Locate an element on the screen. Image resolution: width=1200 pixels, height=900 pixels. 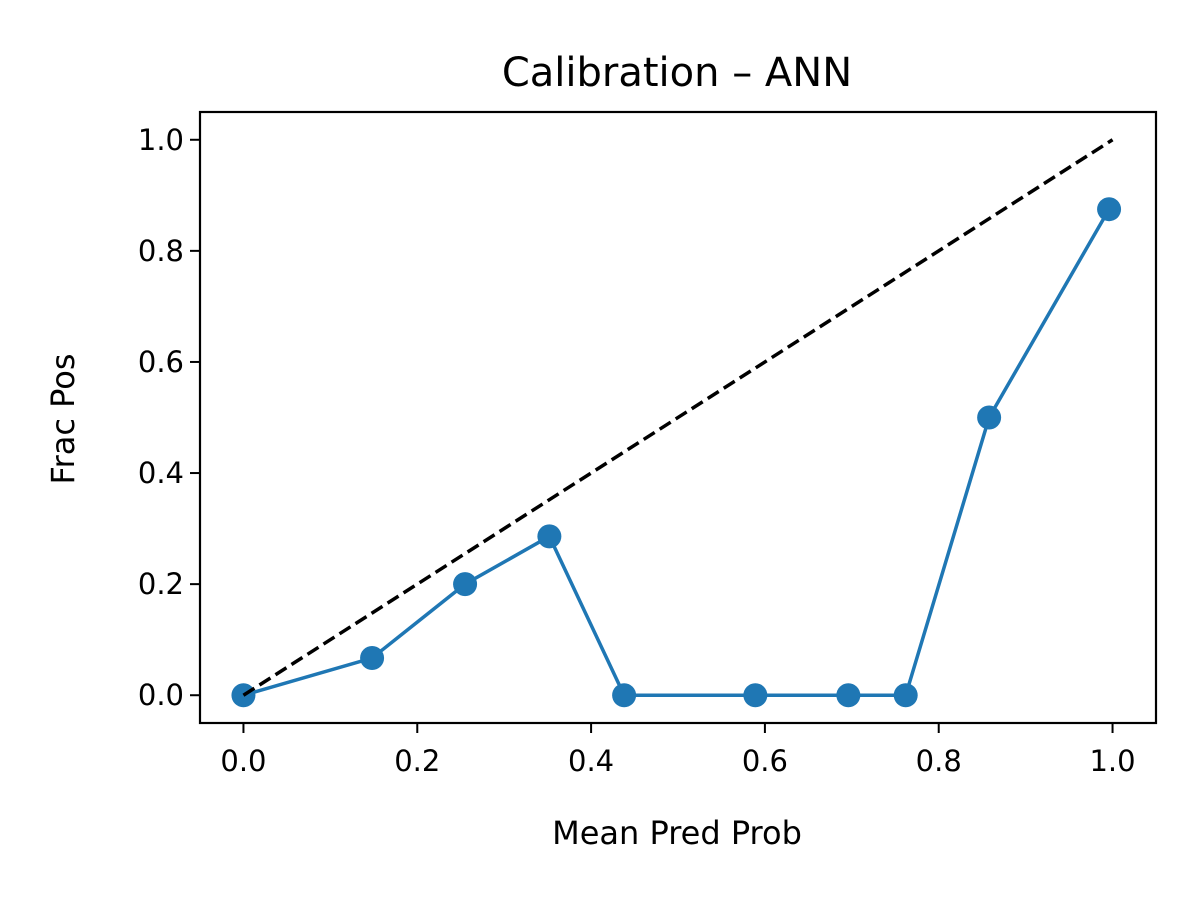
y-tick-label-0: 0.0 is located at coordinates (161, 695).